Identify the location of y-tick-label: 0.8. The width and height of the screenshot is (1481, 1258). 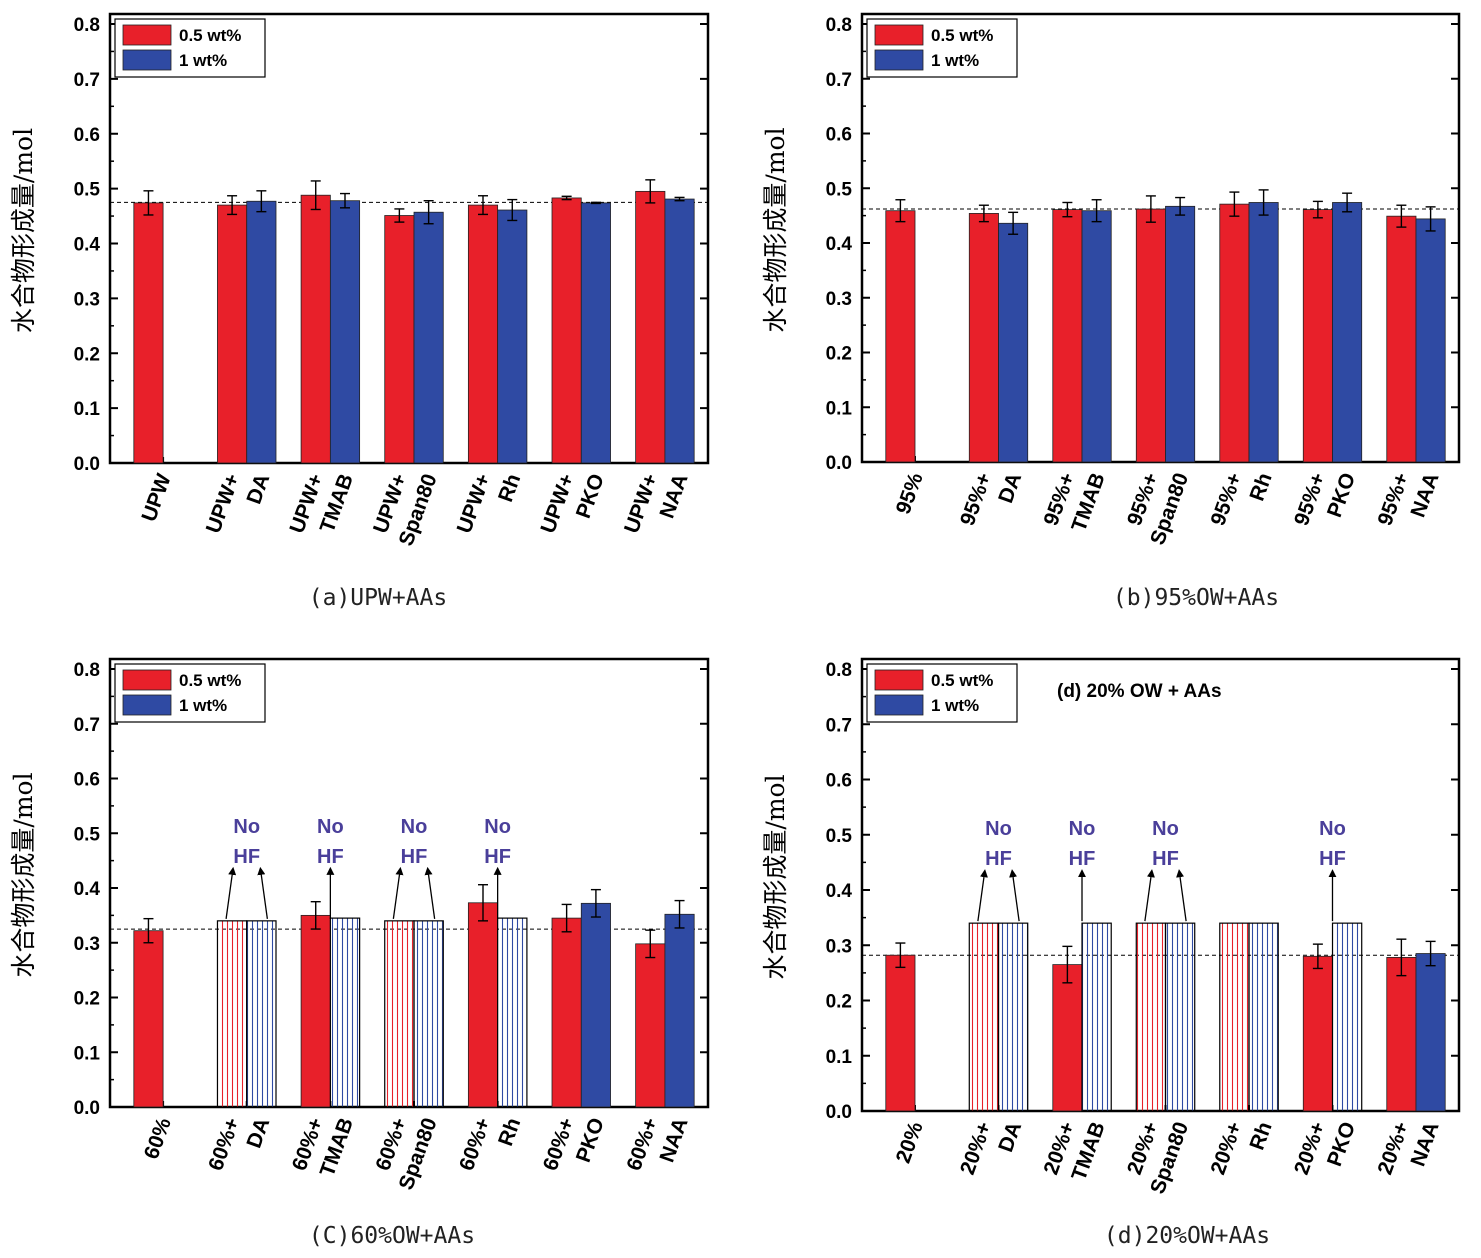
(839, 25).